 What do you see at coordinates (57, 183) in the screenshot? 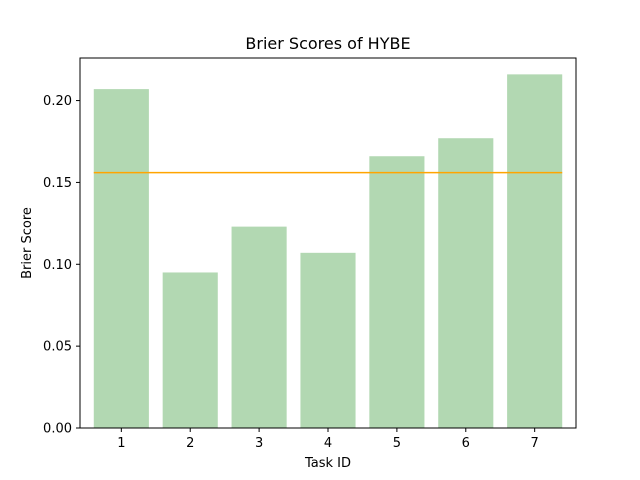
I see `y-tick-label: 0.15` at bounding box center [57, 183].